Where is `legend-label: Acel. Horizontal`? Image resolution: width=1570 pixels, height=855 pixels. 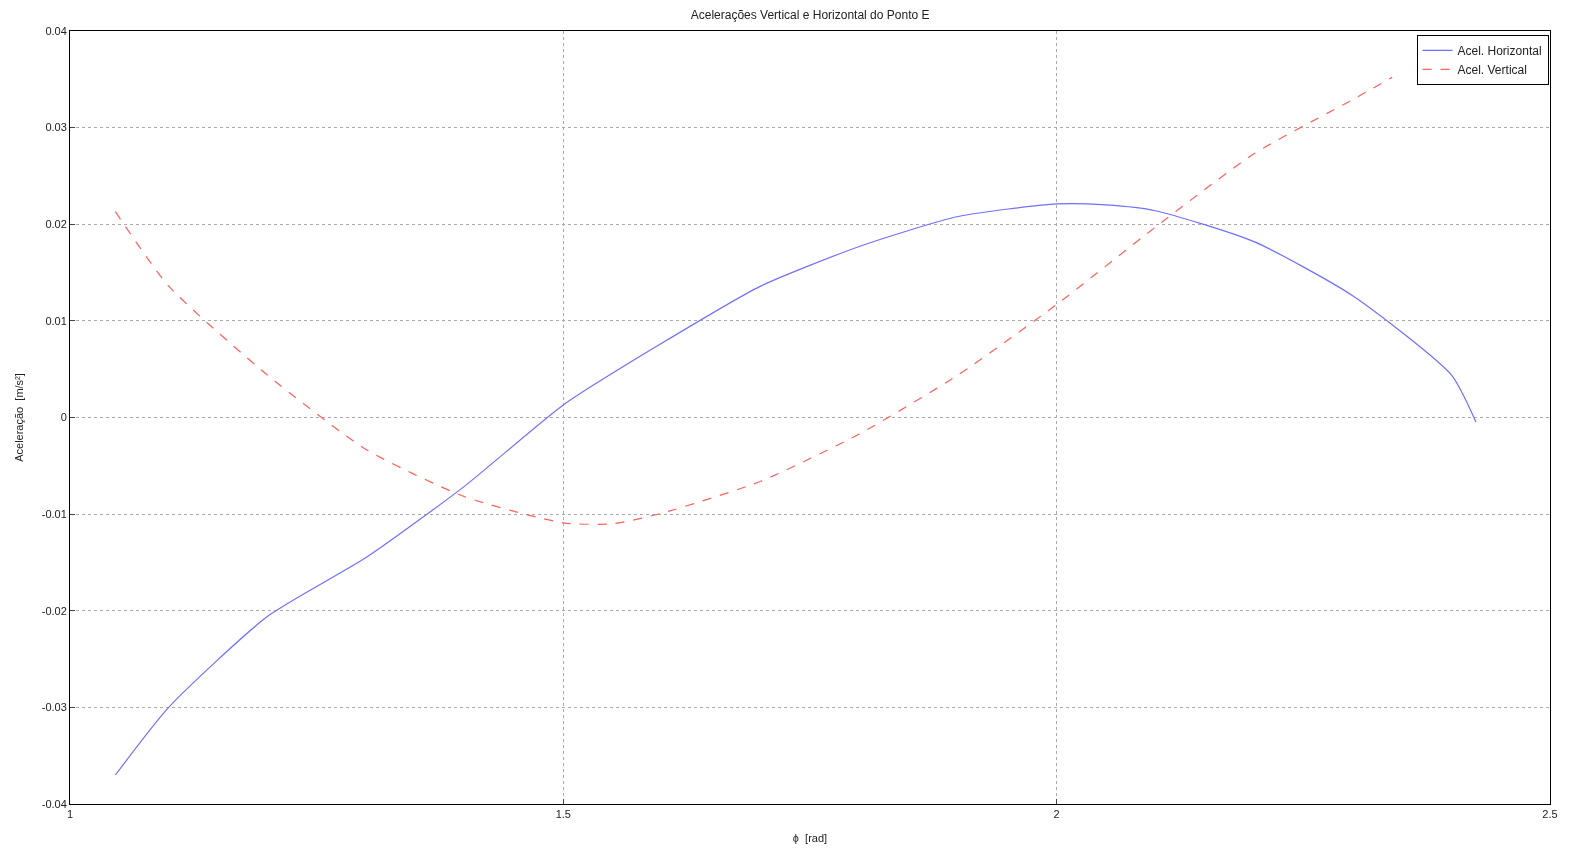
legend-label: Acel. Horizontal is located at coordinates (1499, 51).